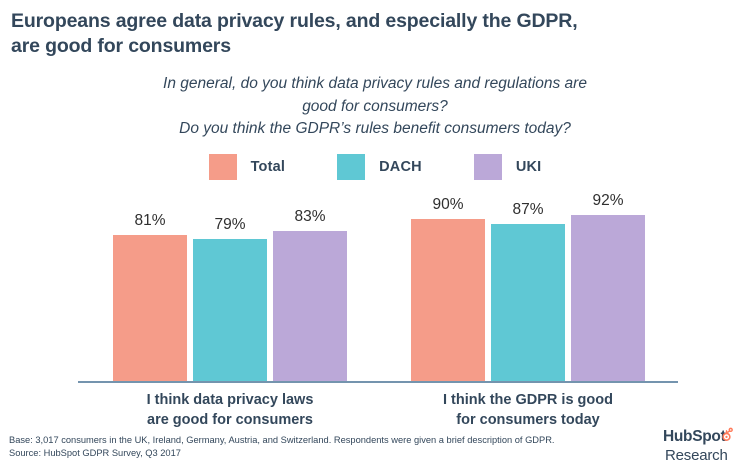 This screenshot has width=750, height=471. What do you see at coordinates (351, 167) in the screenshot?
I see `legend-swatch-dach` at bounding box center [351, 167].